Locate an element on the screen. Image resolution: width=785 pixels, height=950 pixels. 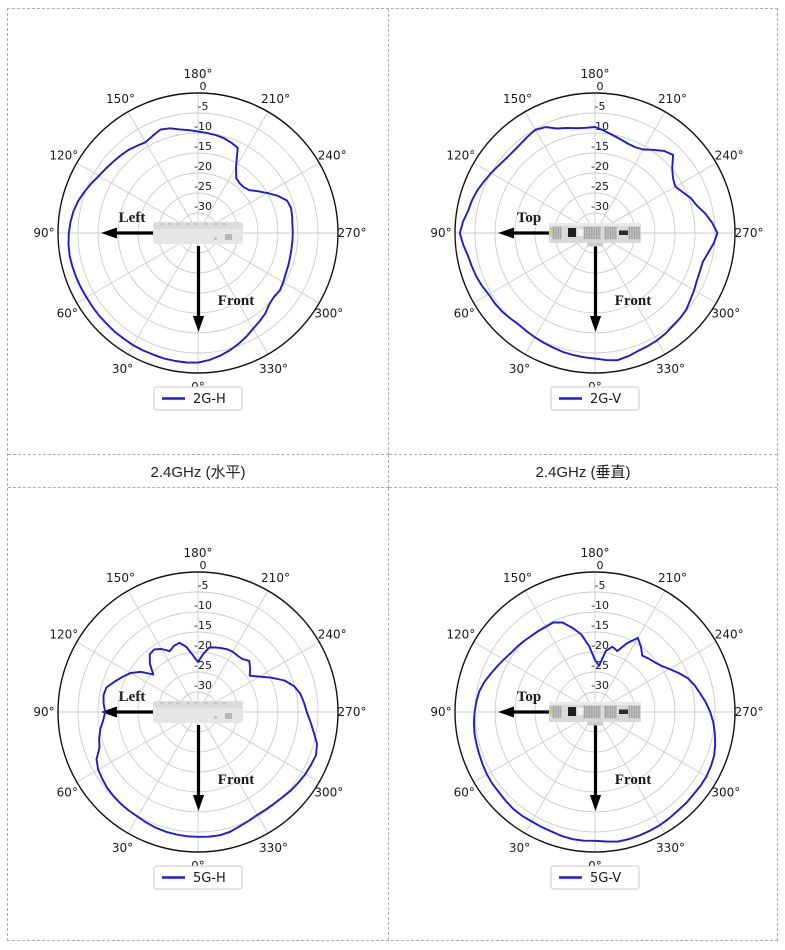
device-rear-view-image is located at coordinates (595, 235).